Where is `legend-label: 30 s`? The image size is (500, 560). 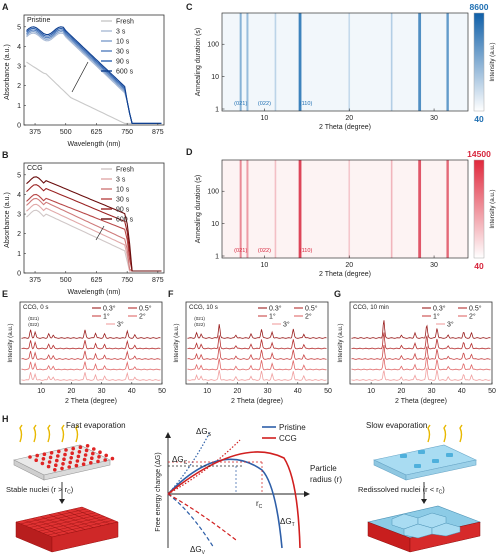
legend-label: 30 s is located at coordinates (123, 52).